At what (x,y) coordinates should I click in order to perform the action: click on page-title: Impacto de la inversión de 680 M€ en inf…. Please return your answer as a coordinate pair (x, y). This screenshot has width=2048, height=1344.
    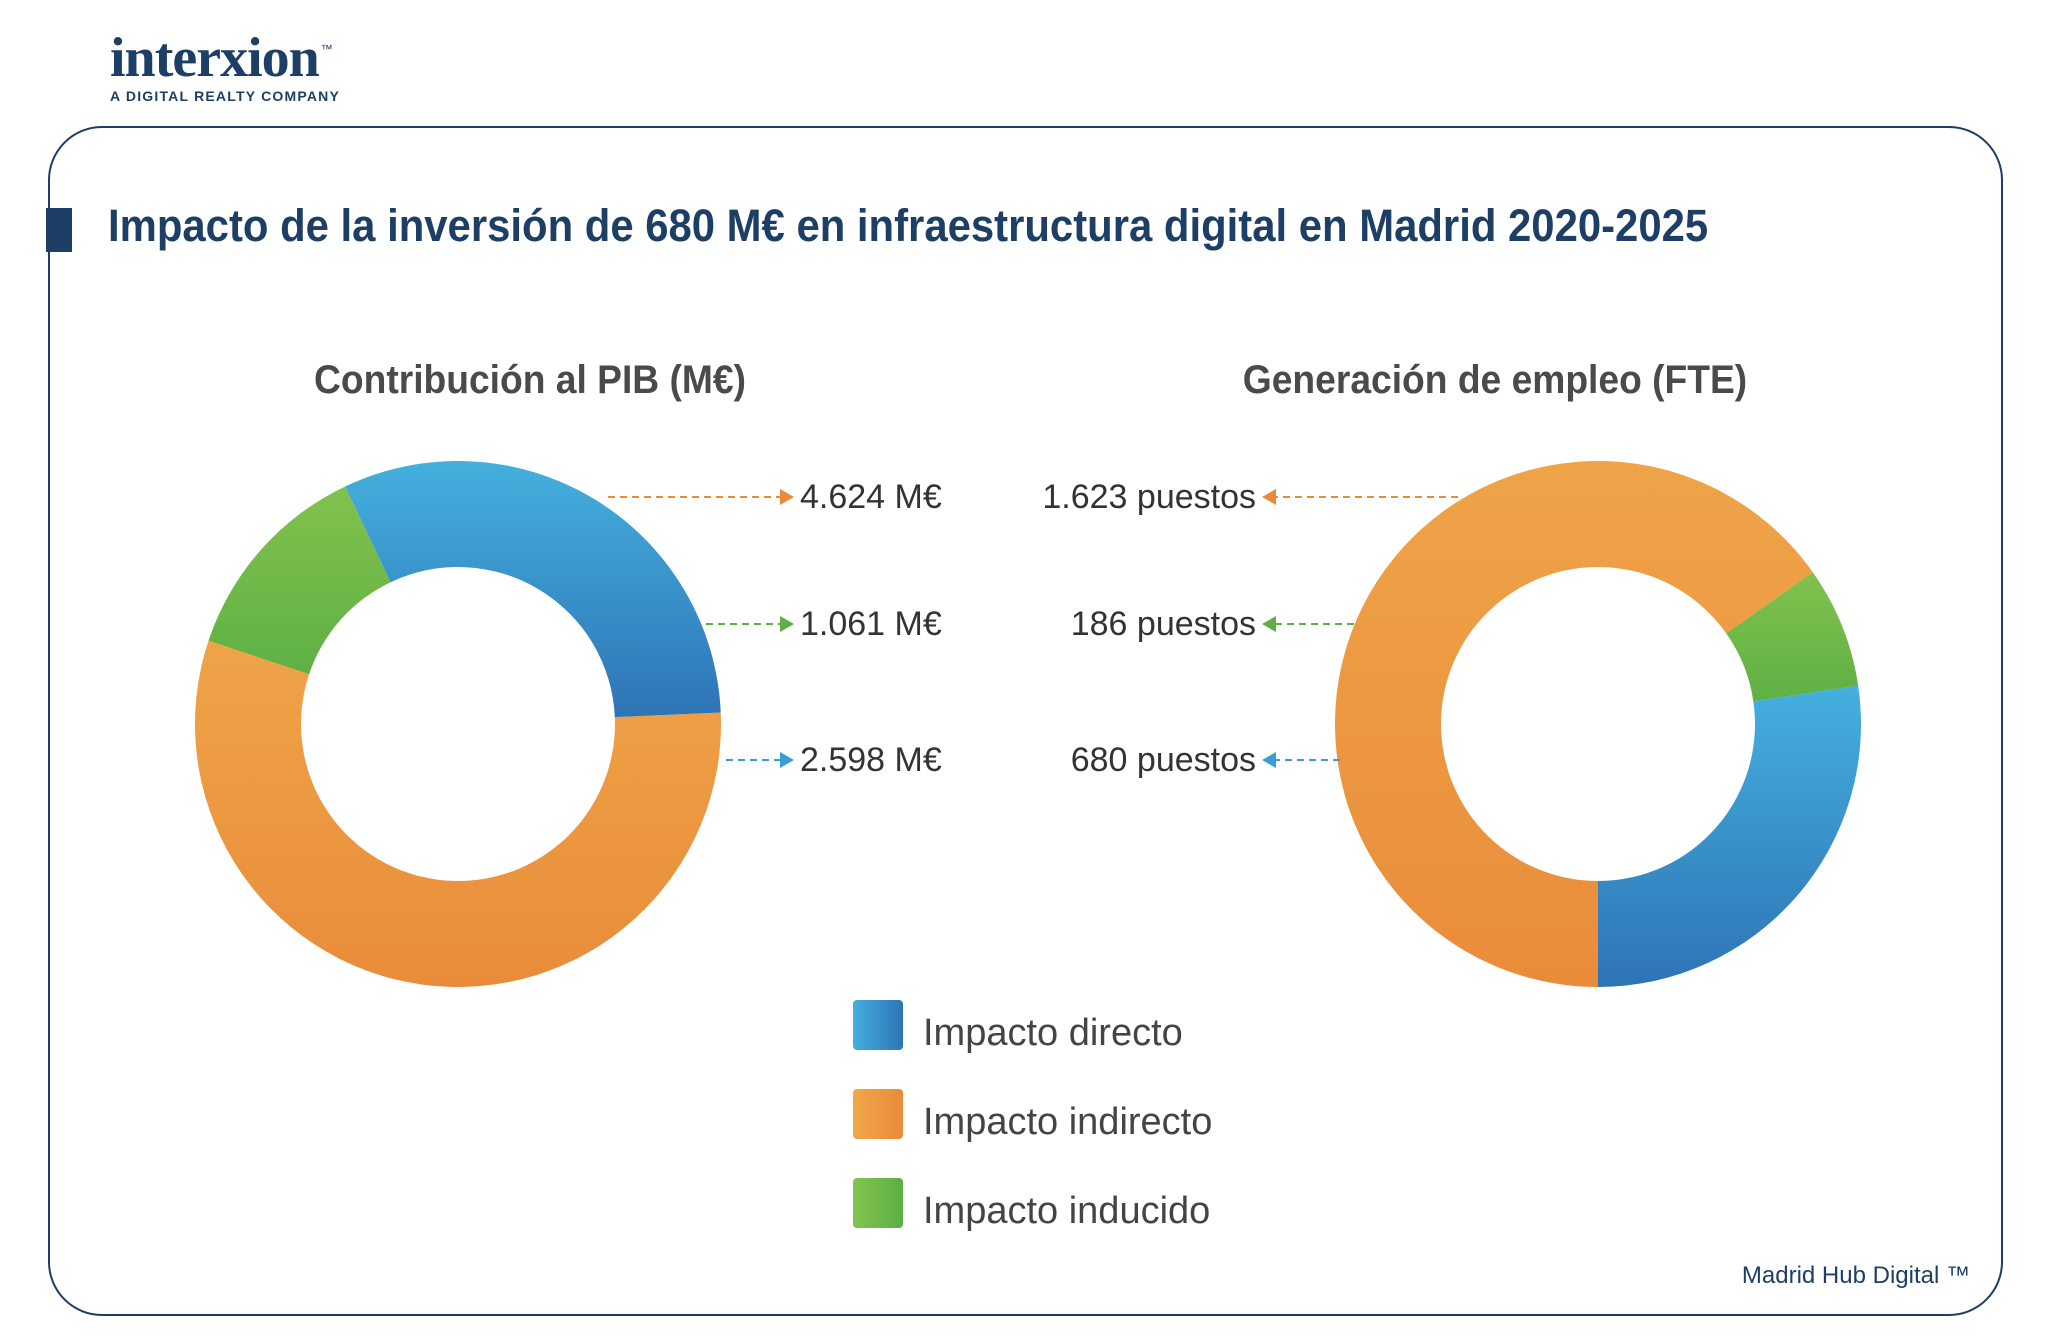
    Looking at the image, I should click on (908, 225).